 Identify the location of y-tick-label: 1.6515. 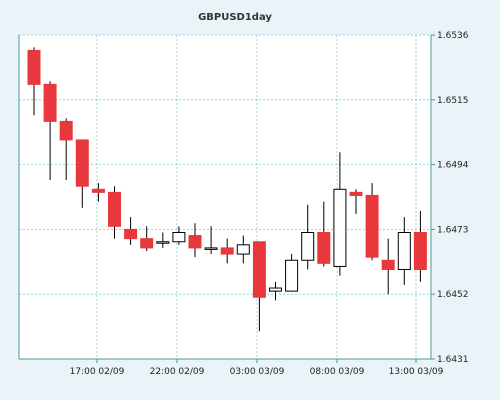
(453, 101).